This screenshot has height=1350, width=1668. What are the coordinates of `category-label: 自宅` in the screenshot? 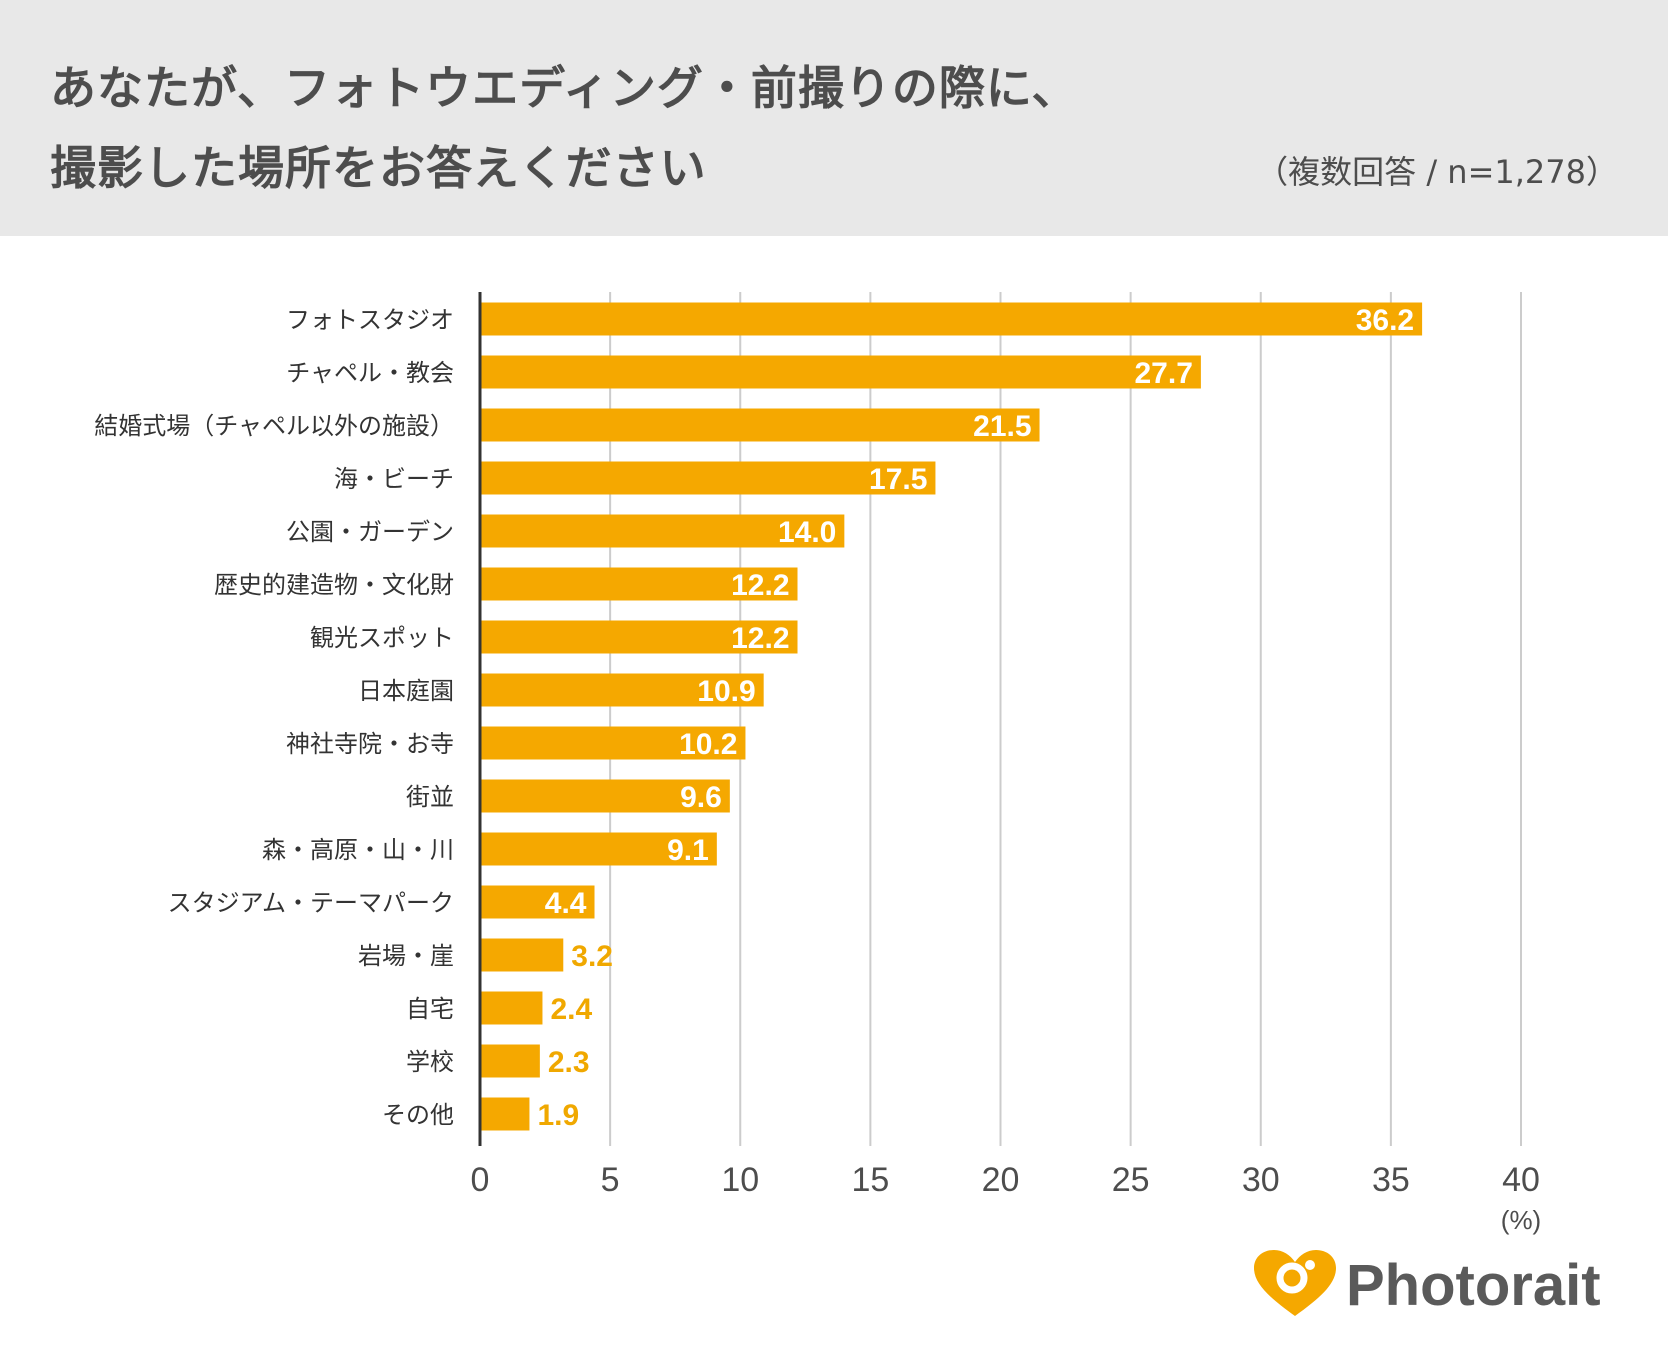 It's located at (430, 1009).